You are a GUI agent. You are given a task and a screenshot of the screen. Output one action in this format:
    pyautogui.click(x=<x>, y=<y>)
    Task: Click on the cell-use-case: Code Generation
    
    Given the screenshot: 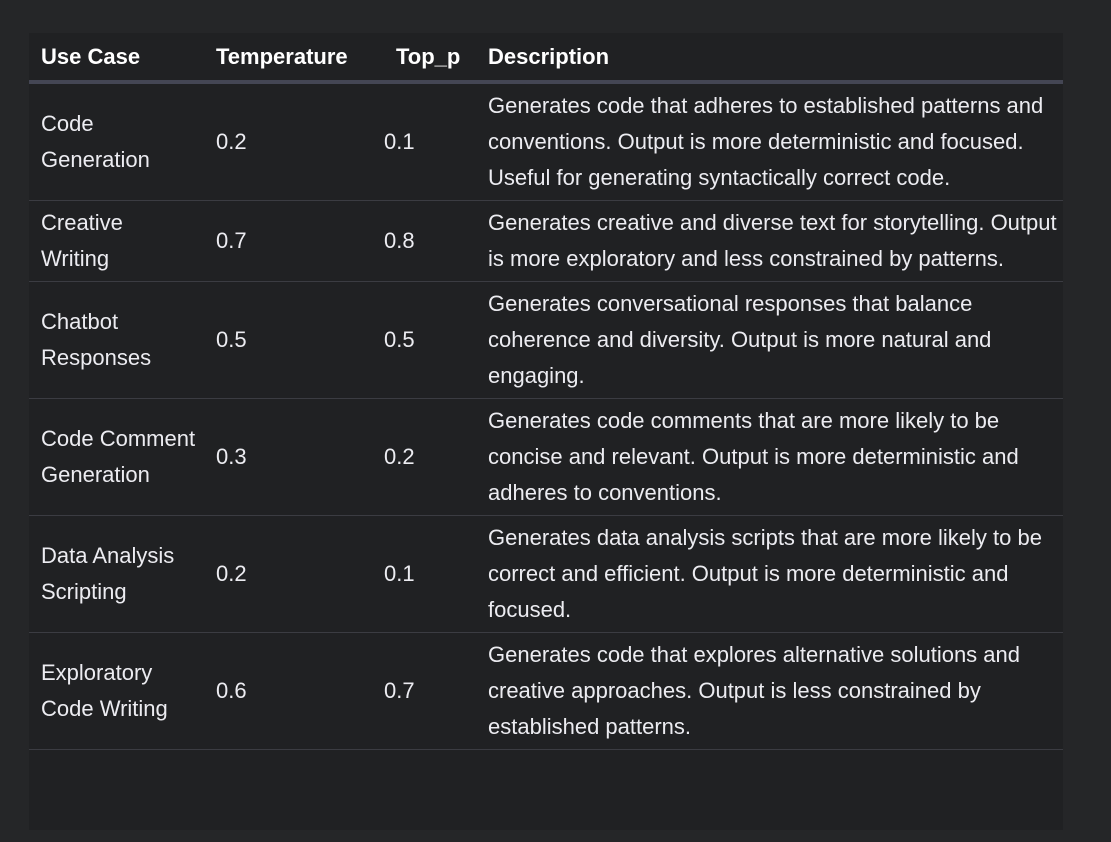 What is the action you would take?
    pyautogui.click(x=122, y=141)
    